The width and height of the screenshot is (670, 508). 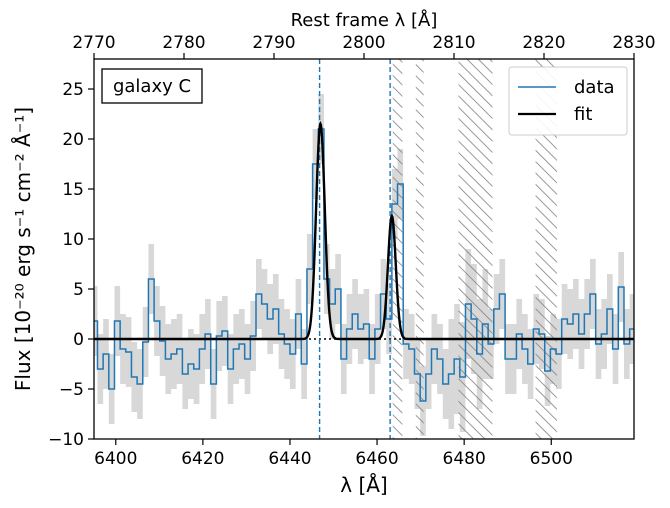 I want to click on top-x-tick-label-5: 2820, so click(x=543, y=43).